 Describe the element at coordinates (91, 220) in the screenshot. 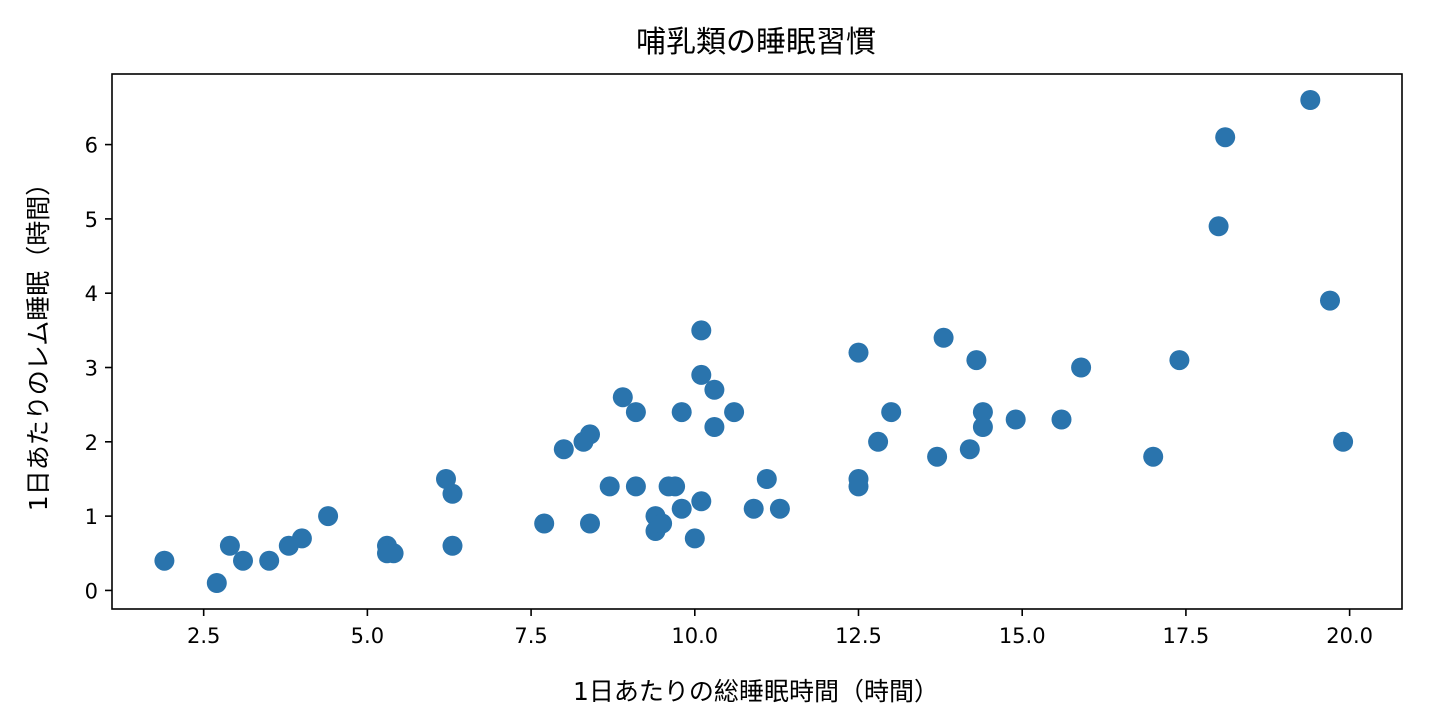

I see `y-tick-label: 5` at that location.